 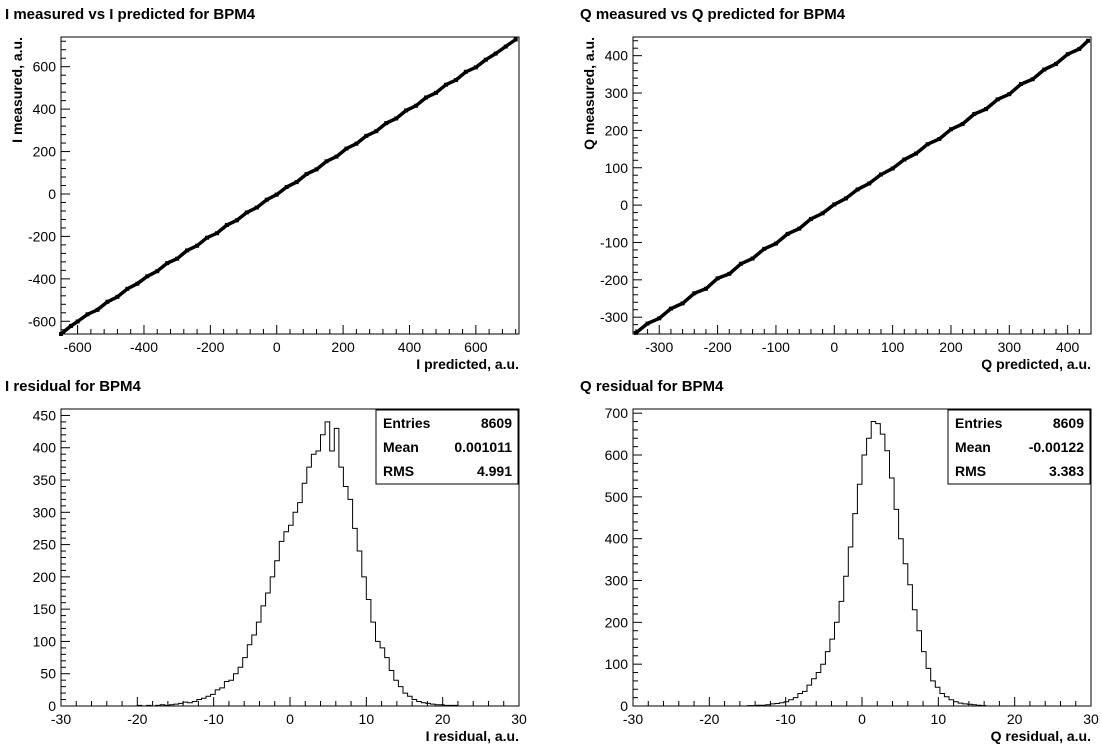 I want to click on x-tick-label: 600, so click(x=476, y=347).